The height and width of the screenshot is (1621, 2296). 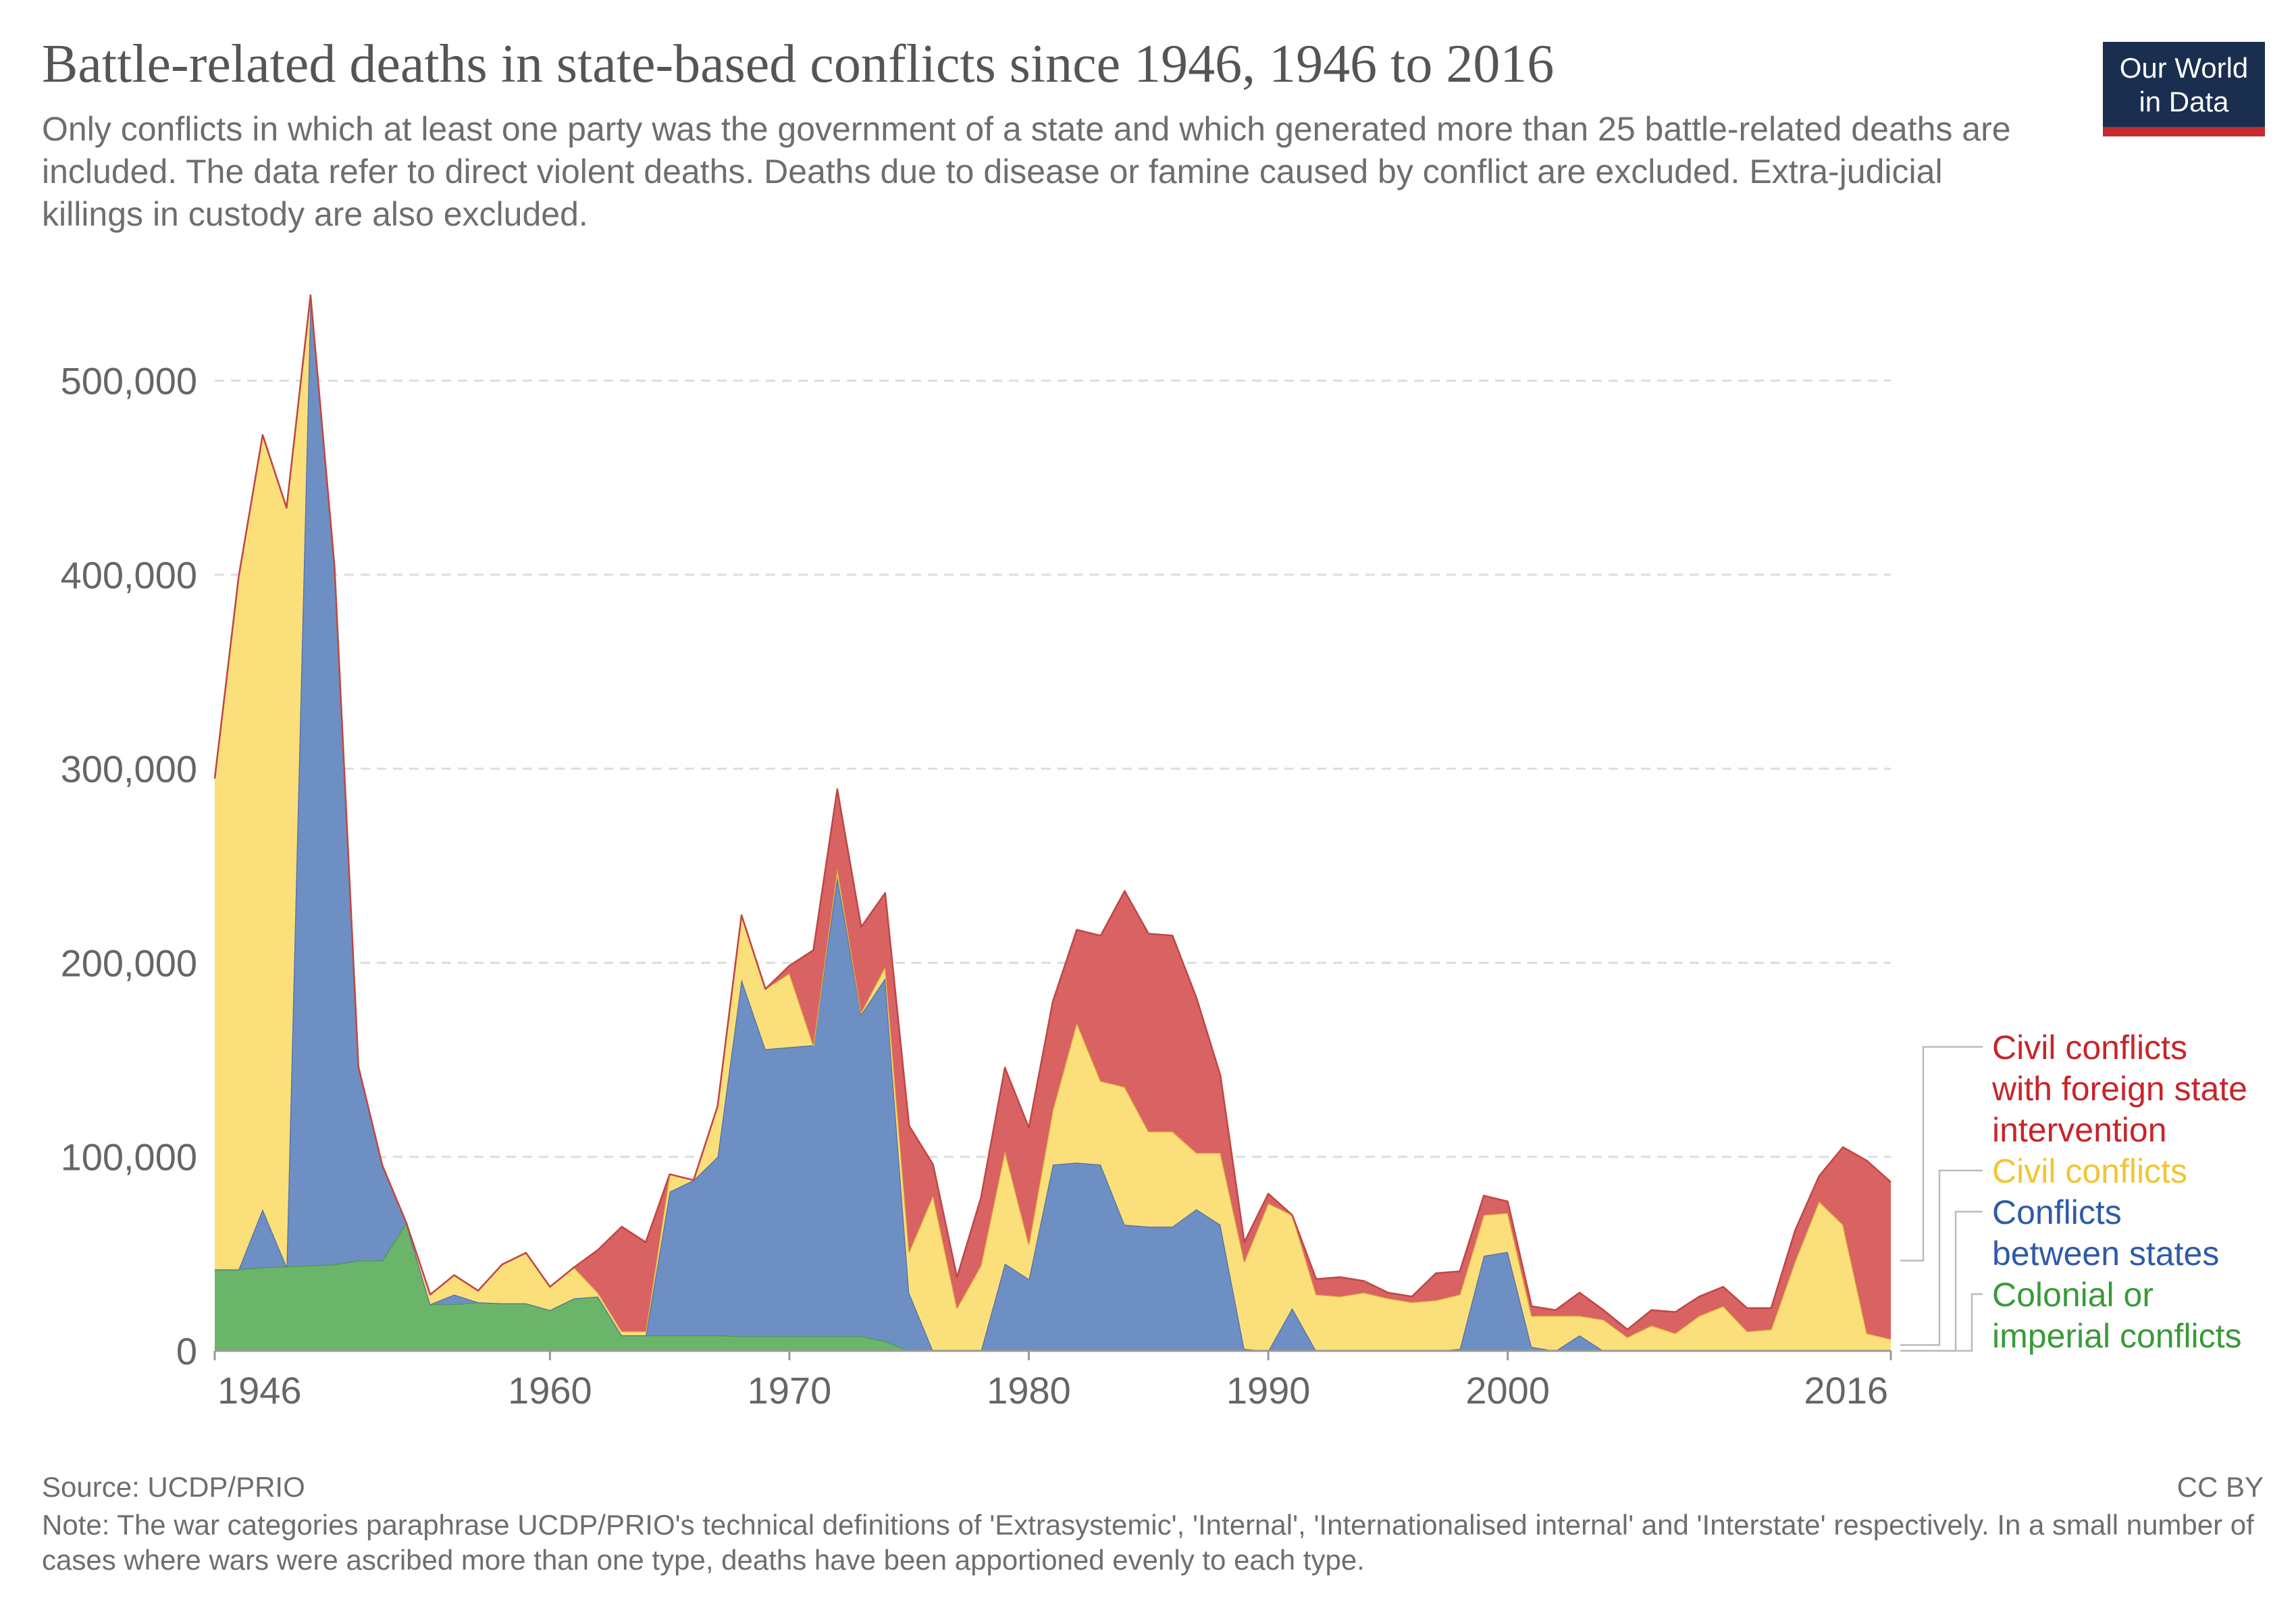 What do you see at coordinates (2079, 1130) in the screenshot?
I see `legend-label: intervention` at bounding box center [2079, 1130].